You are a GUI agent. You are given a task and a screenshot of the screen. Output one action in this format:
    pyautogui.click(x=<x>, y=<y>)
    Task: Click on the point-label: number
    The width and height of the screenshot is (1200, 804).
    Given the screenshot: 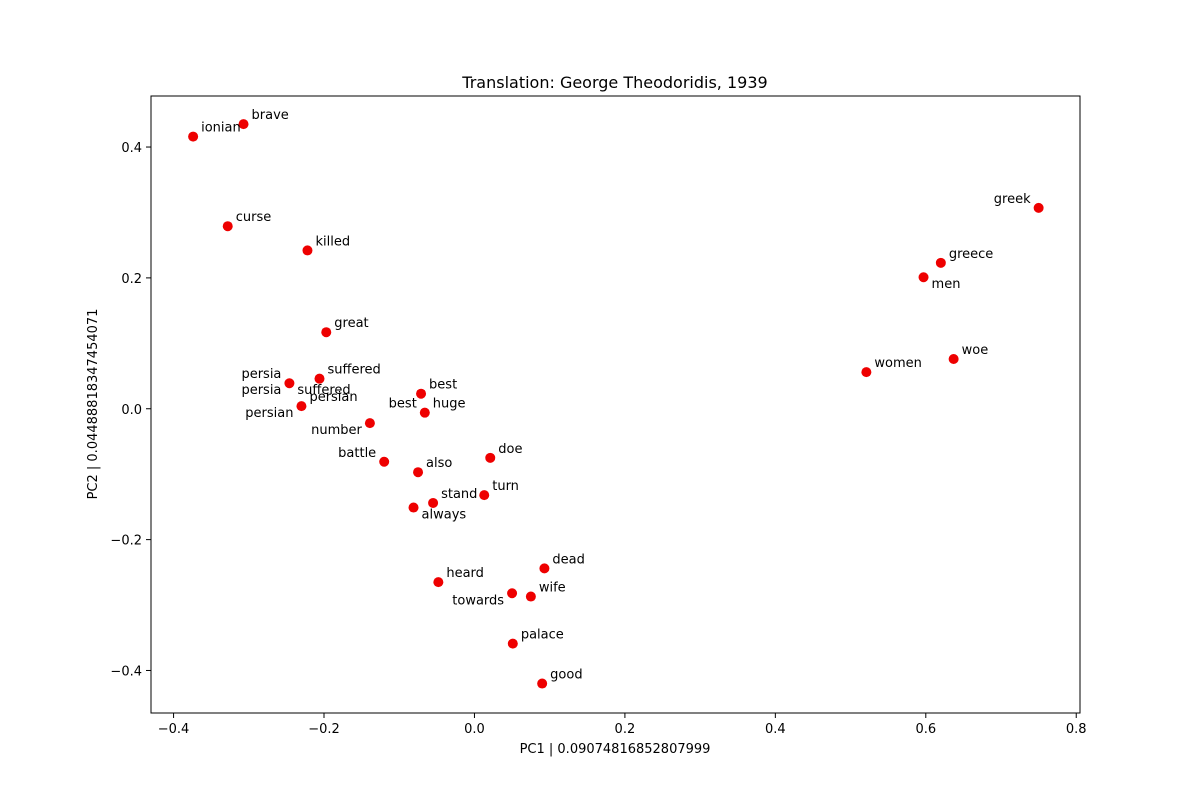 What is the action you would take?
    pyautogui.click(x=336, y=430)
    